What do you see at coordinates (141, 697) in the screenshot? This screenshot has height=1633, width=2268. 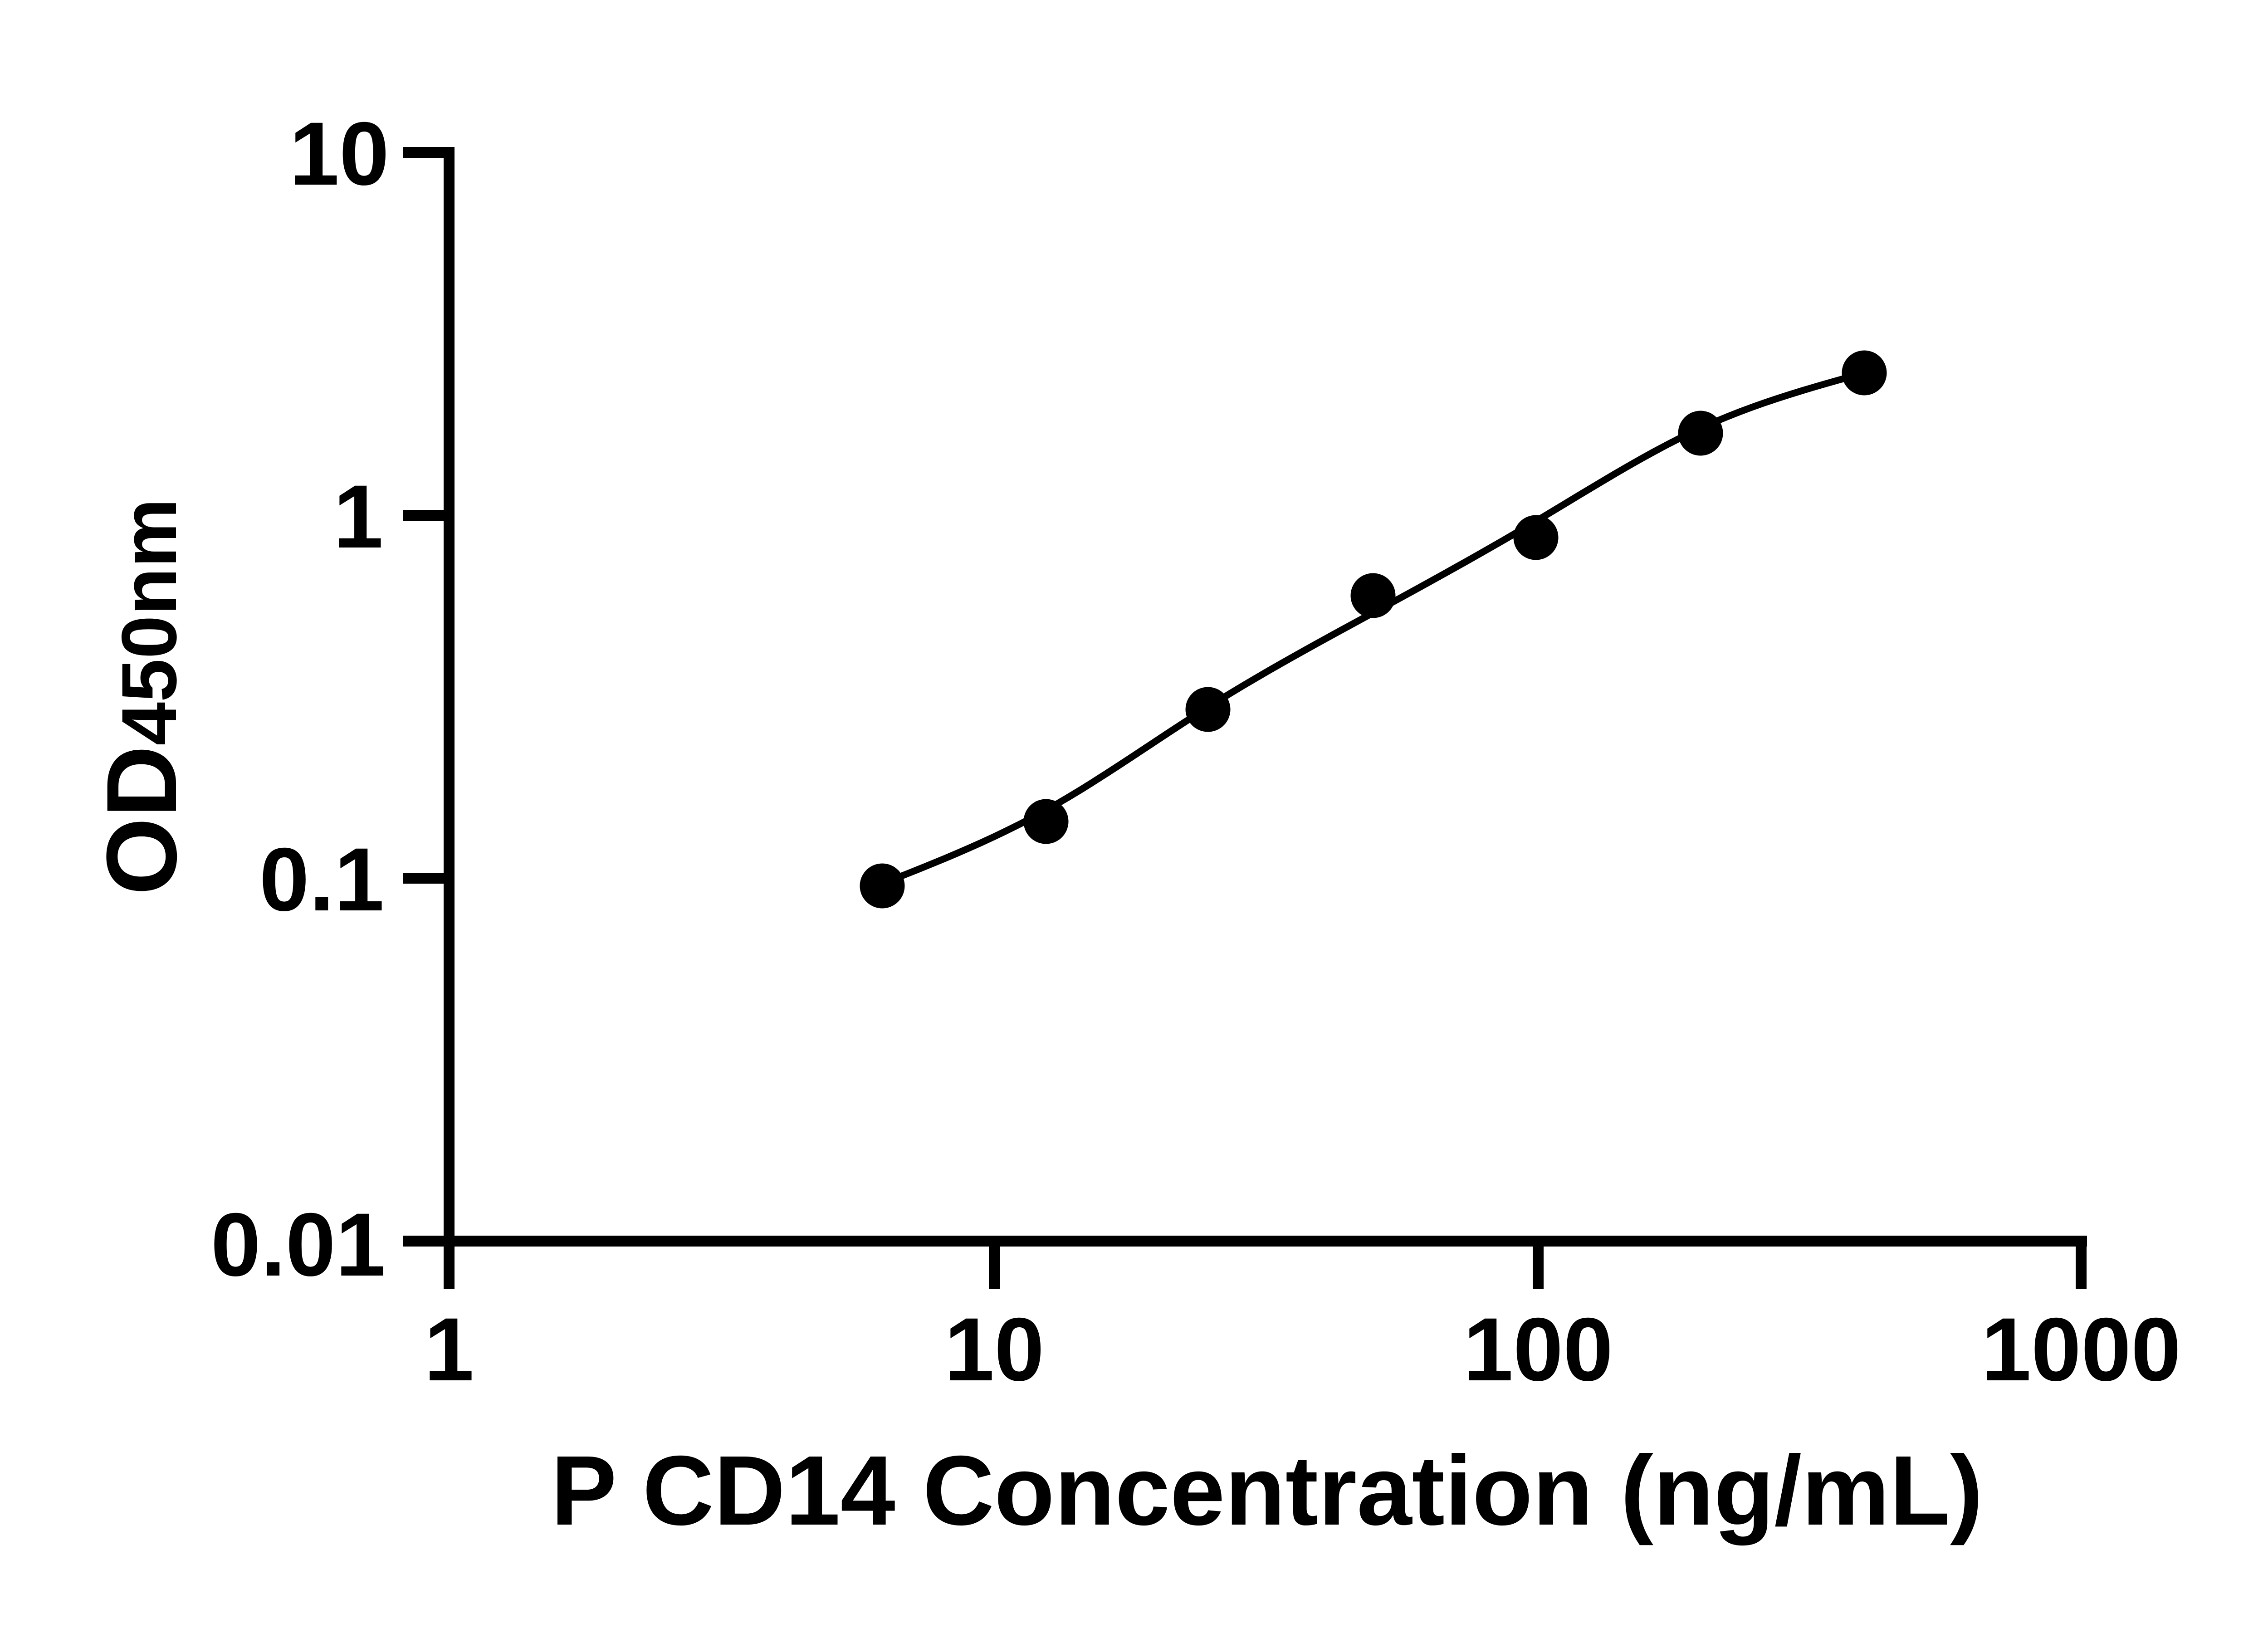 I see `svg-text: OD450nm` at bounding box center [141, 697].